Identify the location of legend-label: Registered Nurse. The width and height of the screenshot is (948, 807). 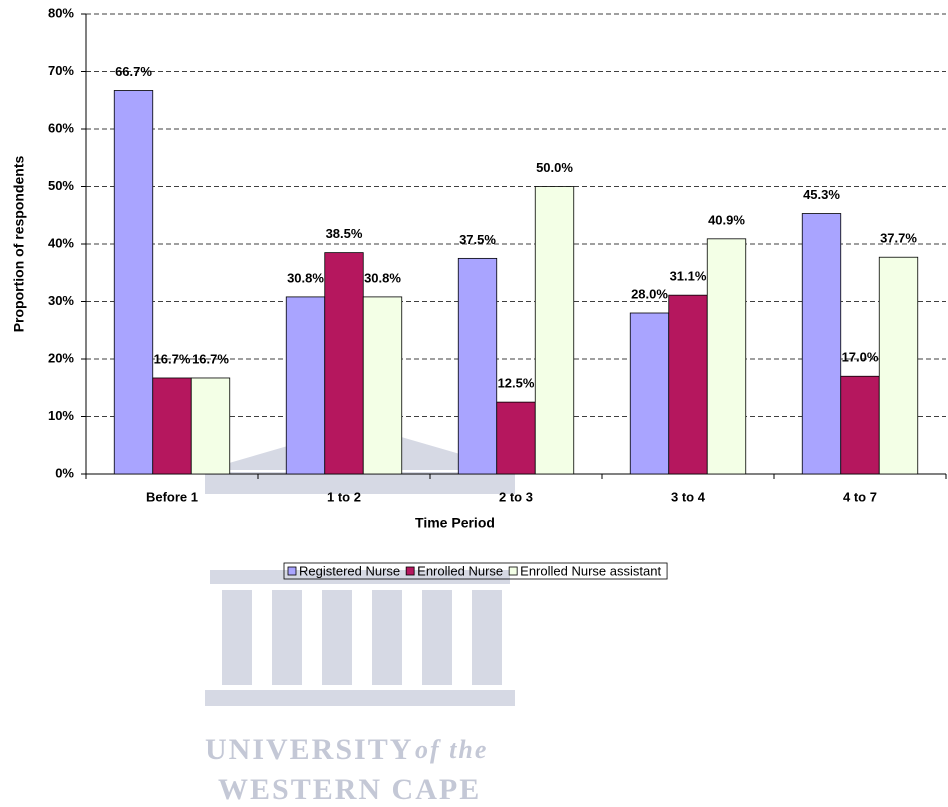
(349, 570).